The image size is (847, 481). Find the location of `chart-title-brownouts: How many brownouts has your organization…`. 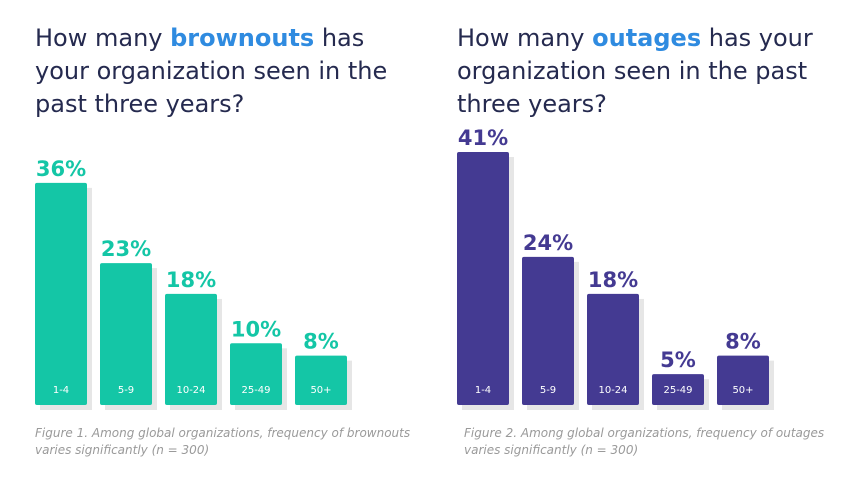

chart-title-brownouts: How many brownouts has your organization… is located at coordinates (211, 71).